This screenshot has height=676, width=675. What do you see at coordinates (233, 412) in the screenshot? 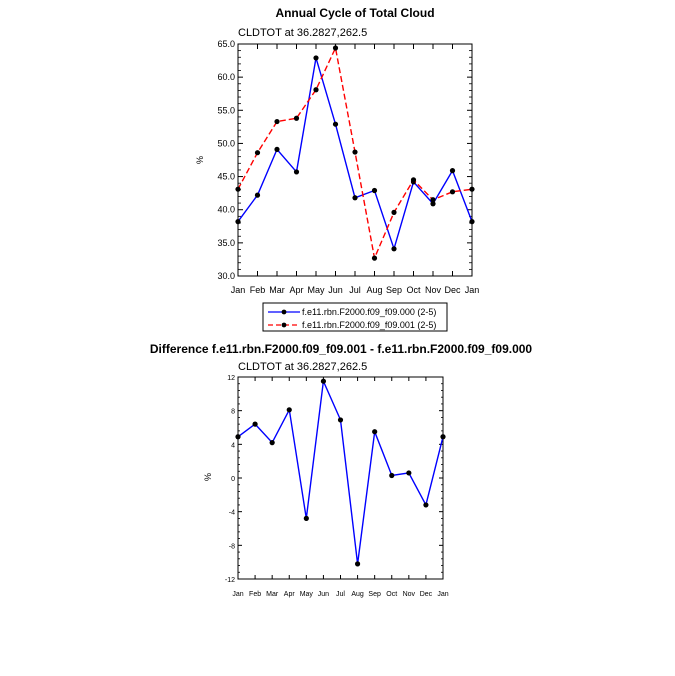
I see `y-tick-label: 8` at bounding box center [233, 412].